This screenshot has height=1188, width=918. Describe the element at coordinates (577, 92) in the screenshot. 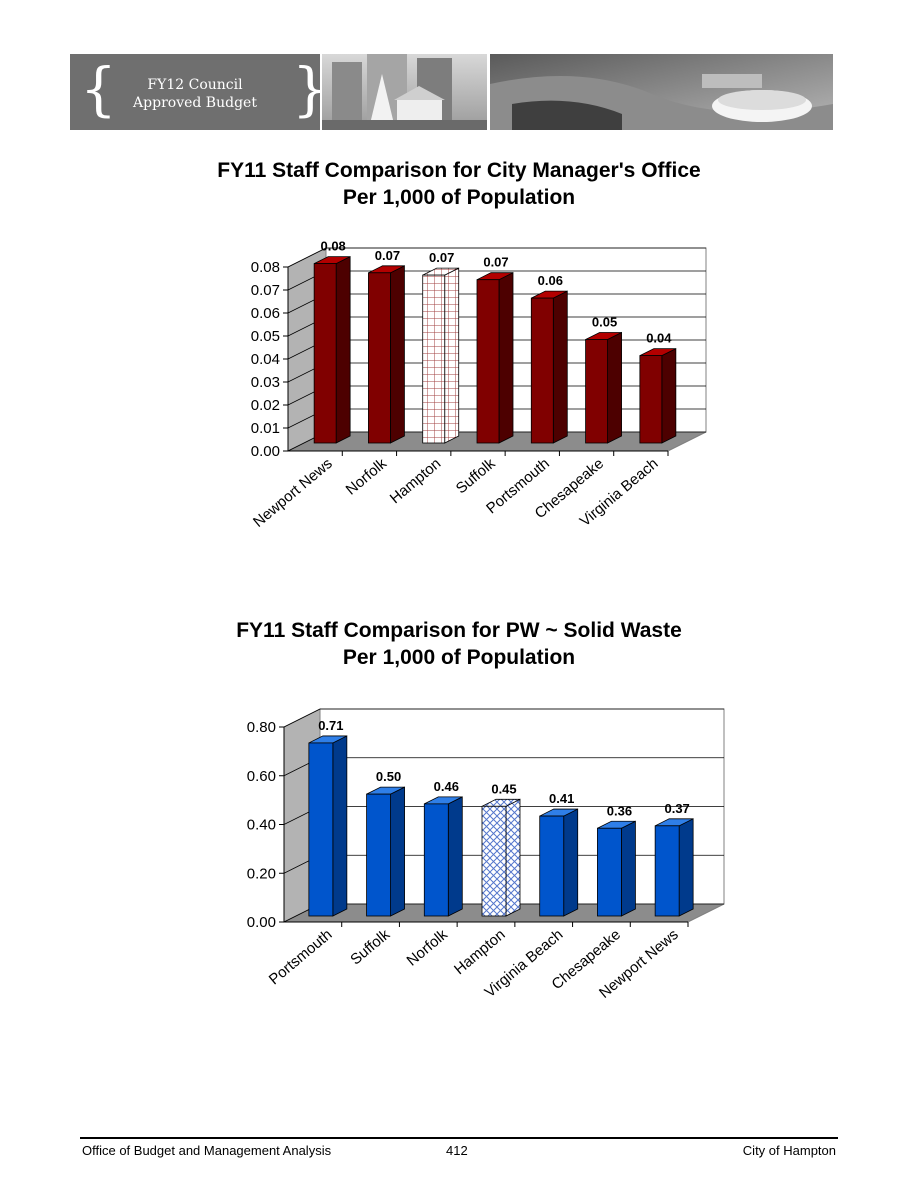

I see `city-photo-collage` at that location.